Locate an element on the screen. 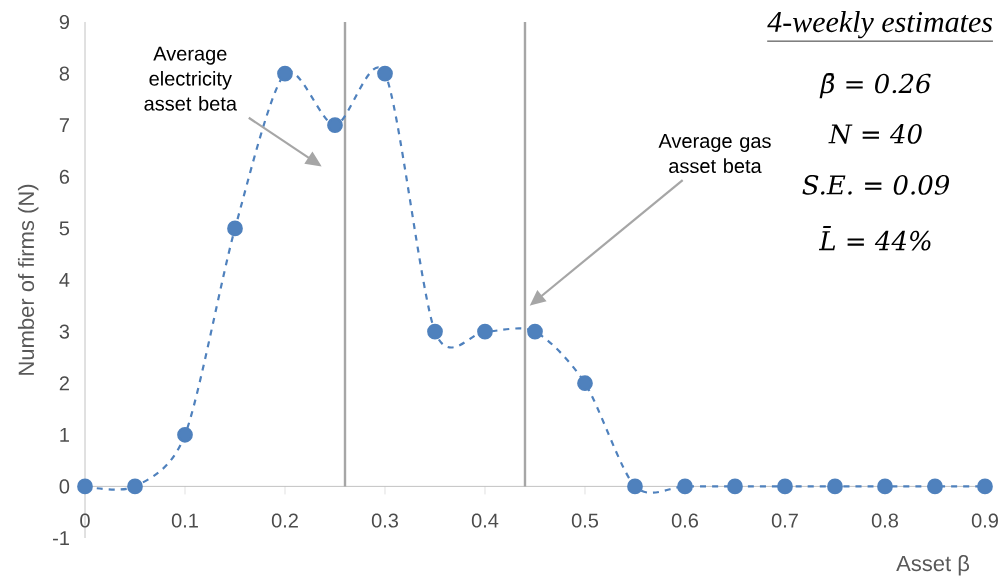 Image resolution: width=1005 pixels, height=578 pixels. x-tick-label: 0.4 is located at coordinates (485, 520).